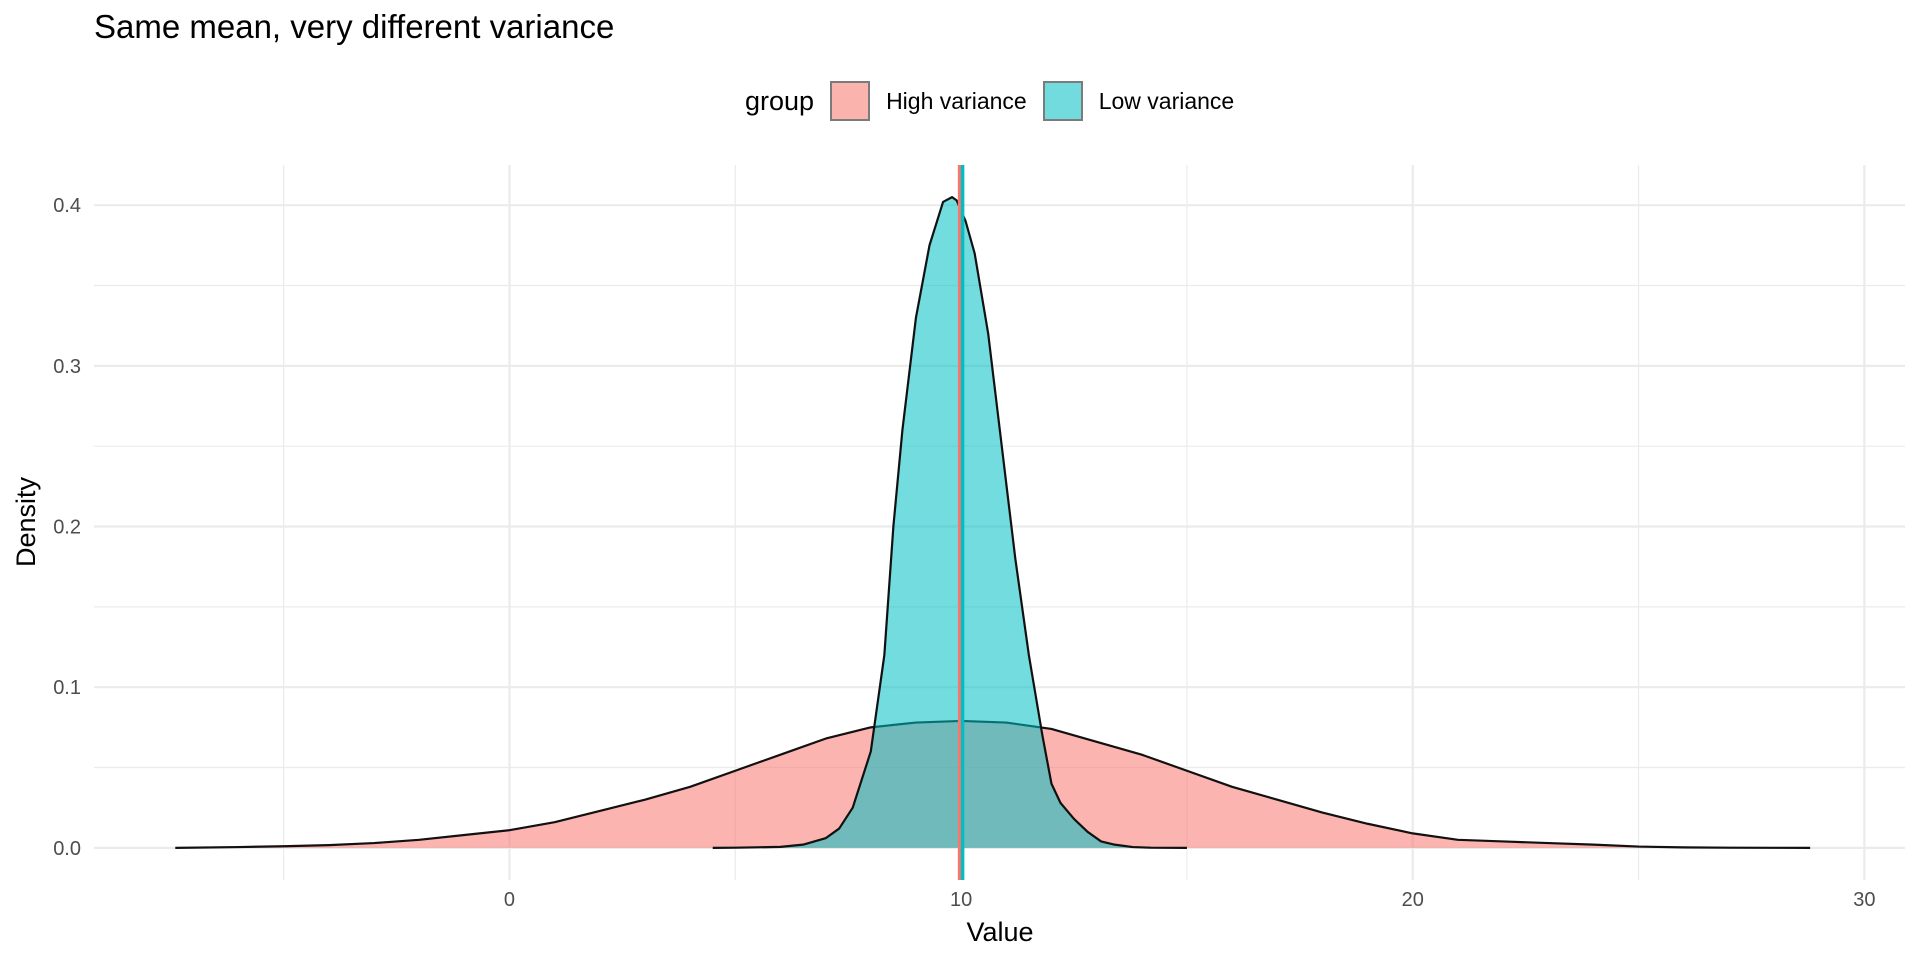  What do you see at coordinates (961, 900) in the screenshot?
I see `x-tick-label: 10` at bounding box center [961, 900].